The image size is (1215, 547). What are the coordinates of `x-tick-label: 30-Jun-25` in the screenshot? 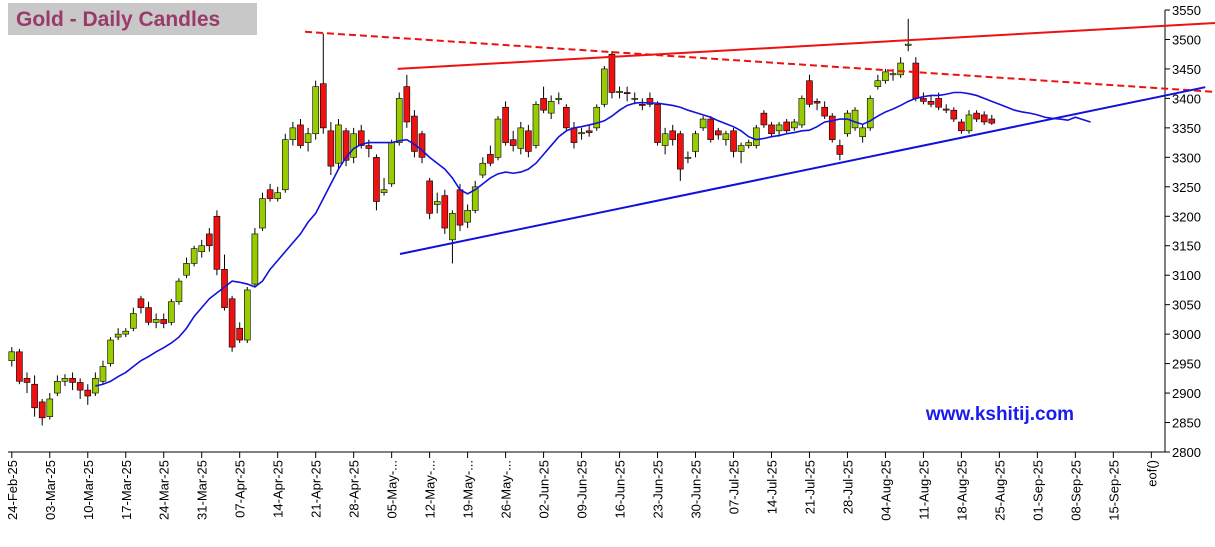 It's located at (696, 489).